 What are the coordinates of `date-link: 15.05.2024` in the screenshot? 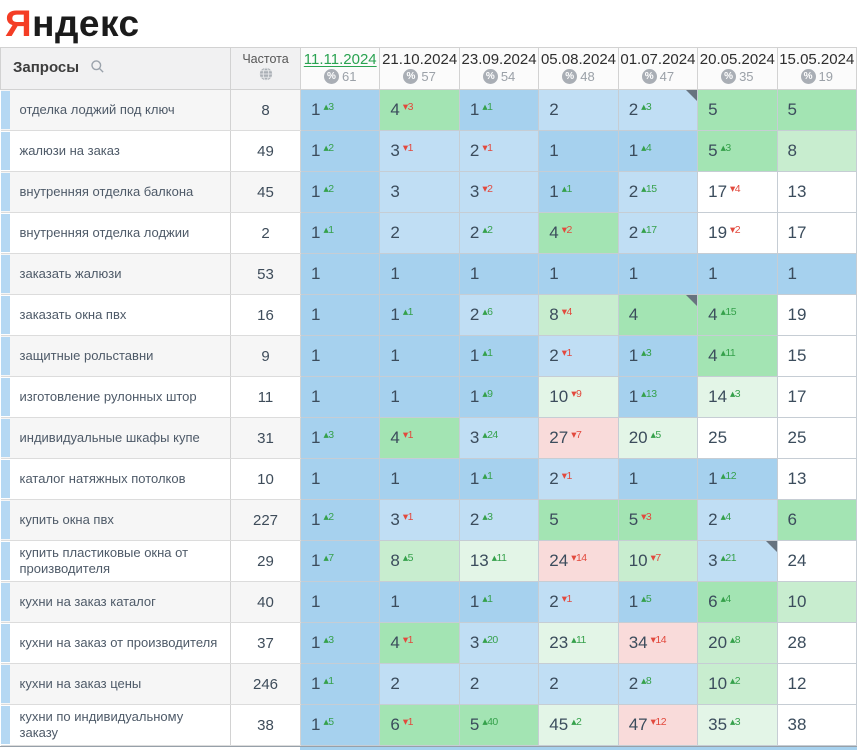 It's located at (817, 59).